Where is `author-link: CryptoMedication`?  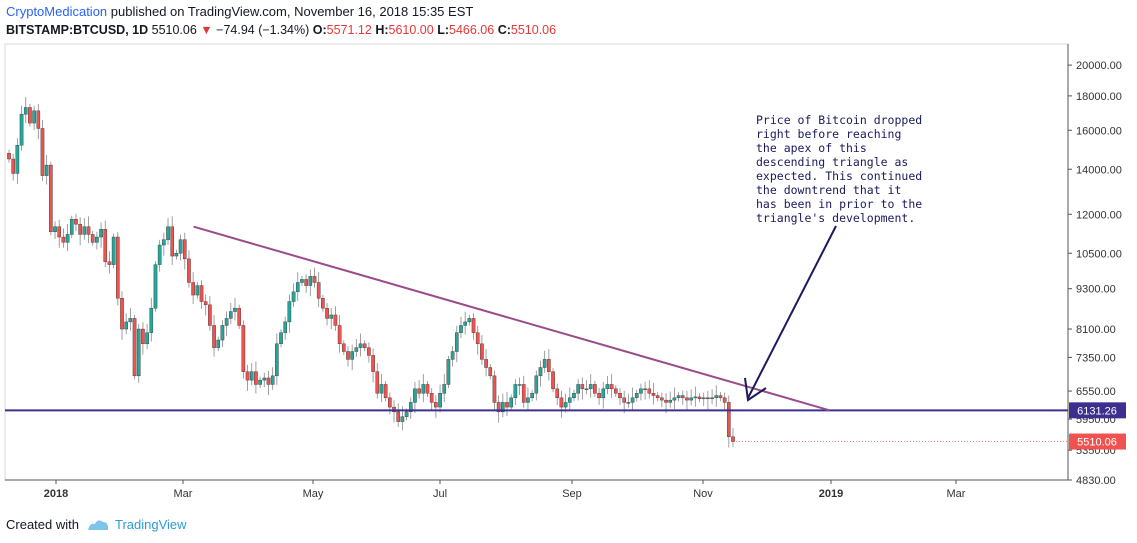 author-link: CryptoMedication is located at coordinates (57, 11).